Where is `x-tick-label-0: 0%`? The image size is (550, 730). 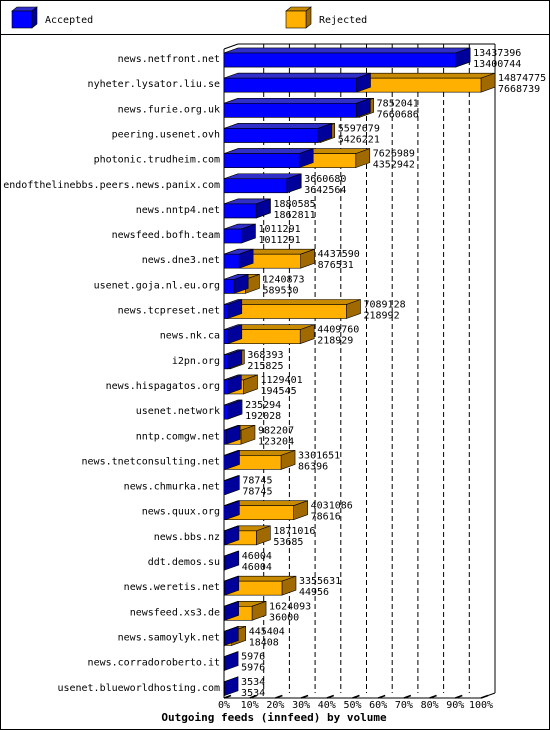 x-tick-label-0: 0% is located at coordinates (224, 705).